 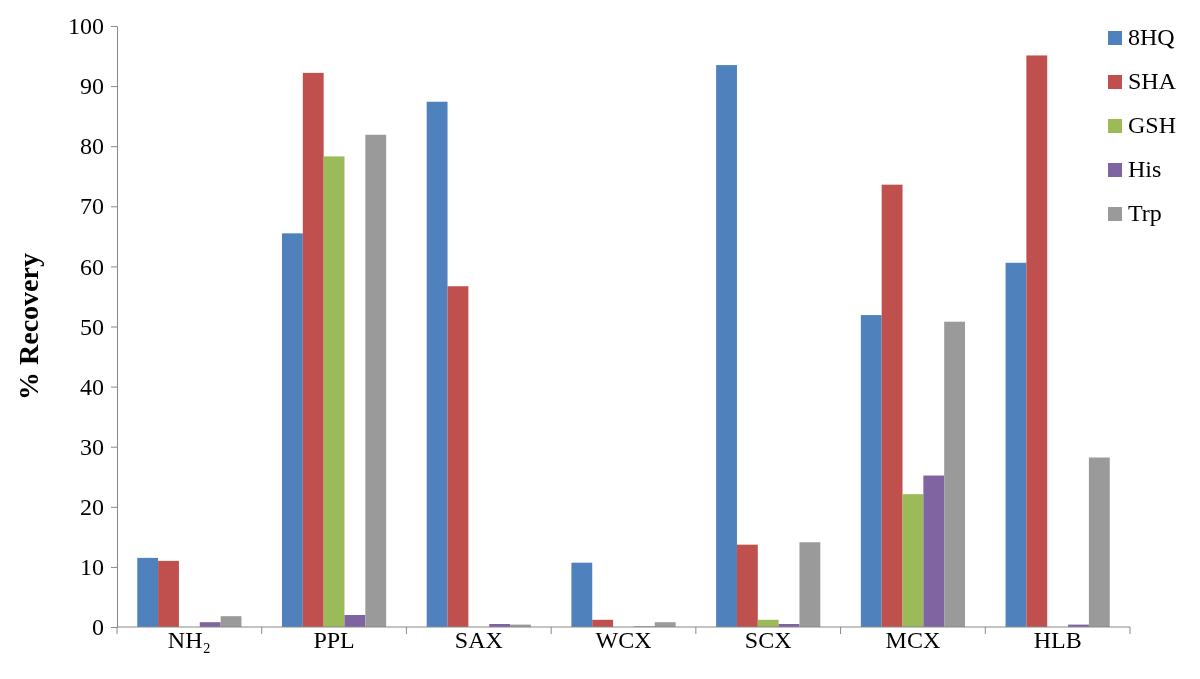 What do you see at coordinates (92, 266) in the screenshot?
I see `y-tick-label: 60` at bounding box center [92, 266].